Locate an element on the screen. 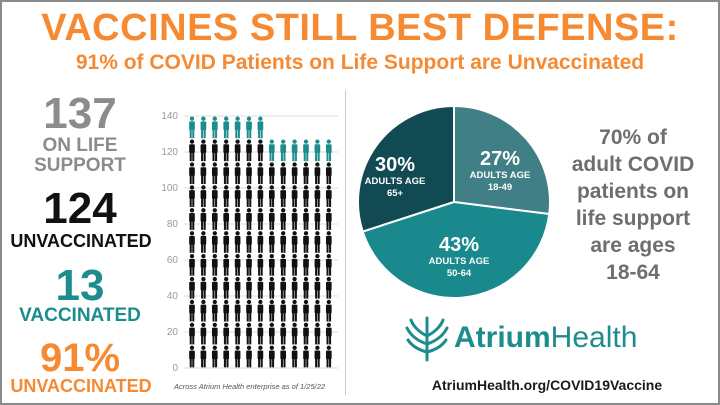 This screenshot has width=720, height=405. pie-pct: 43% is located at coordinates (459, 245).